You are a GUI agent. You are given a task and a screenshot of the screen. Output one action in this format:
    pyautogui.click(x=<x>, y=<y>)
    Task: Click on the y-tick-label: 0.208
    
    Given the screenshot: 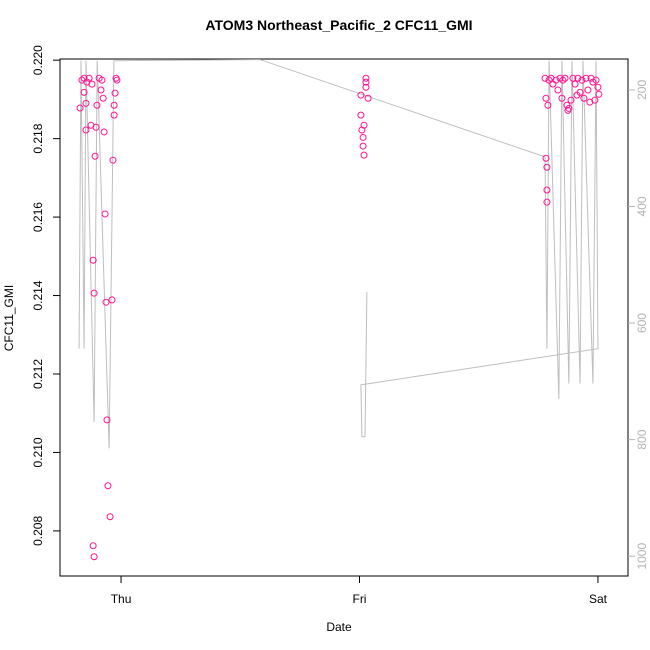 What is the action you would take?
    pyautogui.click(x=38, y=531)
    